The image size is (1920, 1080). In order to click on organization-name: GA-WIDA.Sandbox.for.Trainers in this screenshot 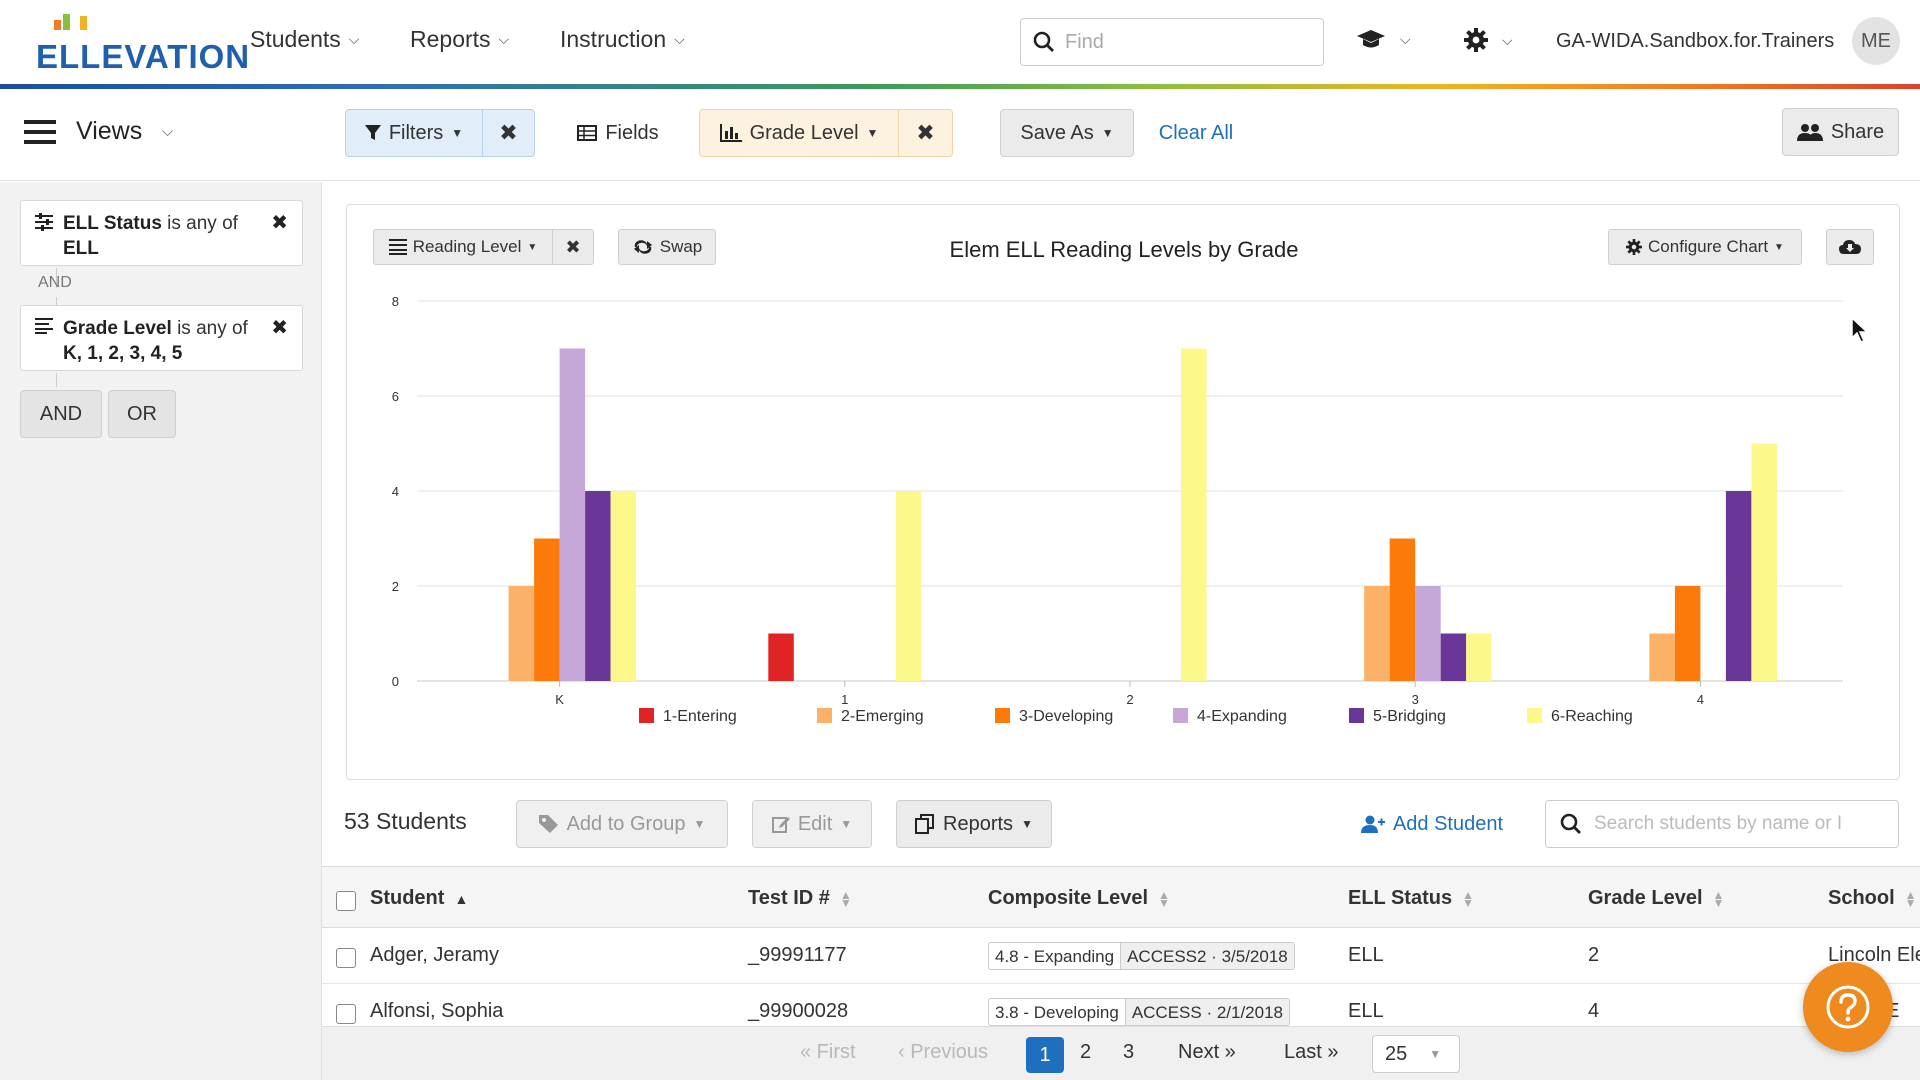, I will do `click(1695, 41)`.